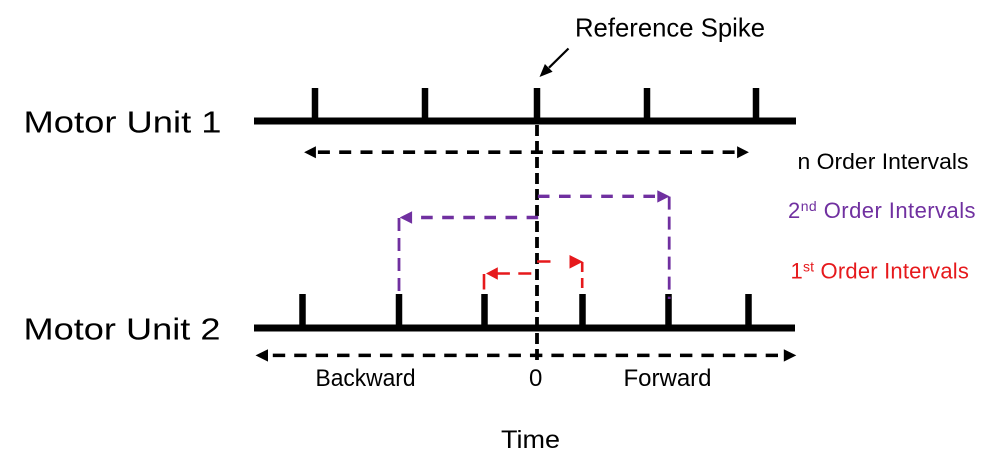 The image size is (998, 475). I want to click on svg-text: Backward, so click(366, 378).